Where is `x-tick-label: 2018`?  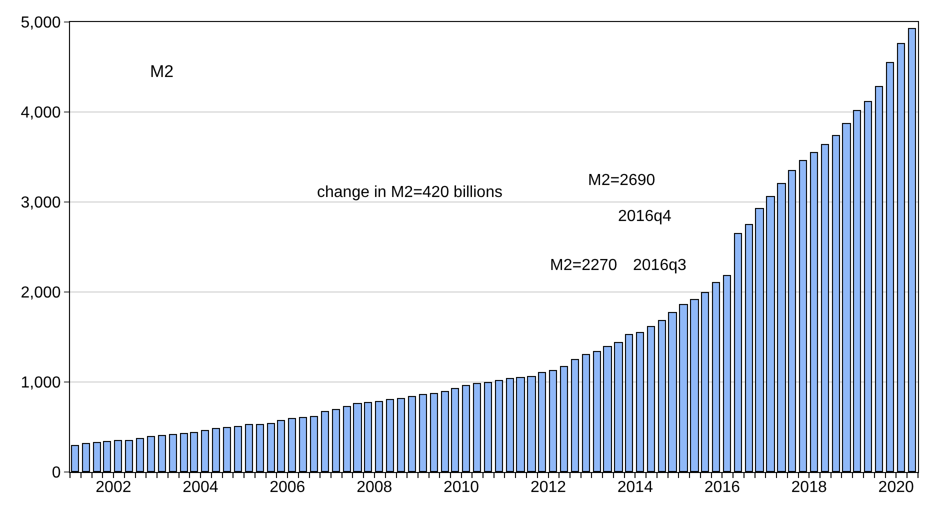 x-tick-label: 2018 is located at coordinates (809, 487).